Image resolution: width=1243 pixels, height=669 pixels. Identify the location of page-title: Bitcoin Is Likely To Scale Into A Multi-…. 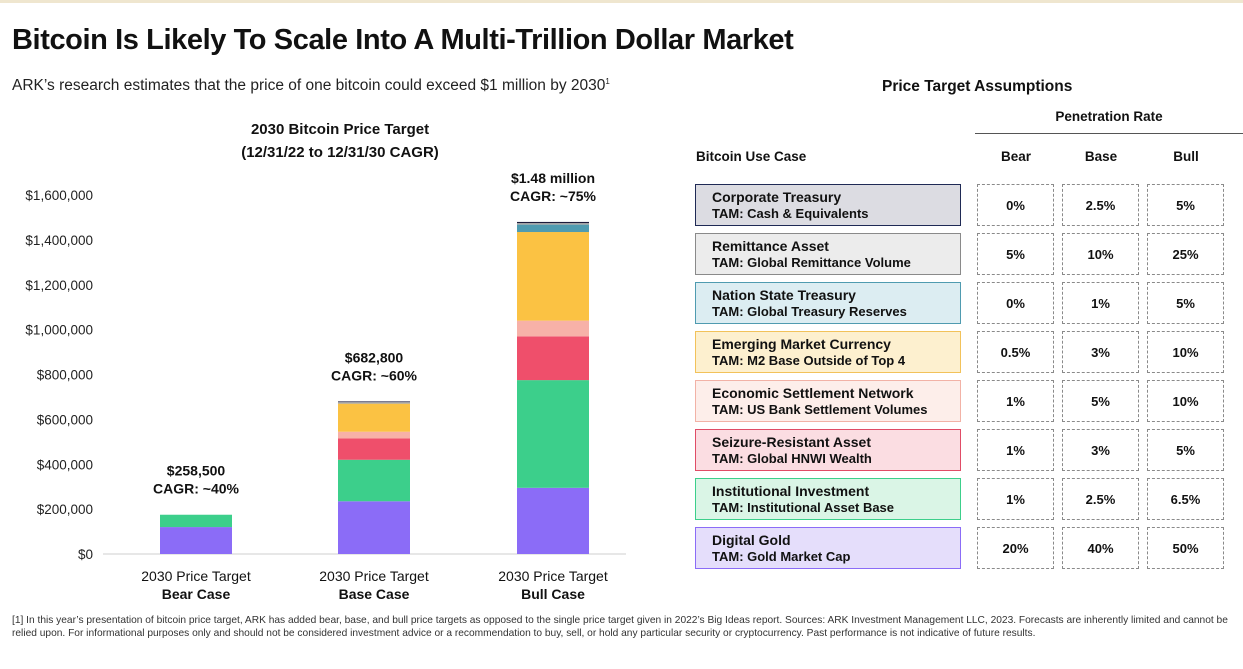
(403, 40).